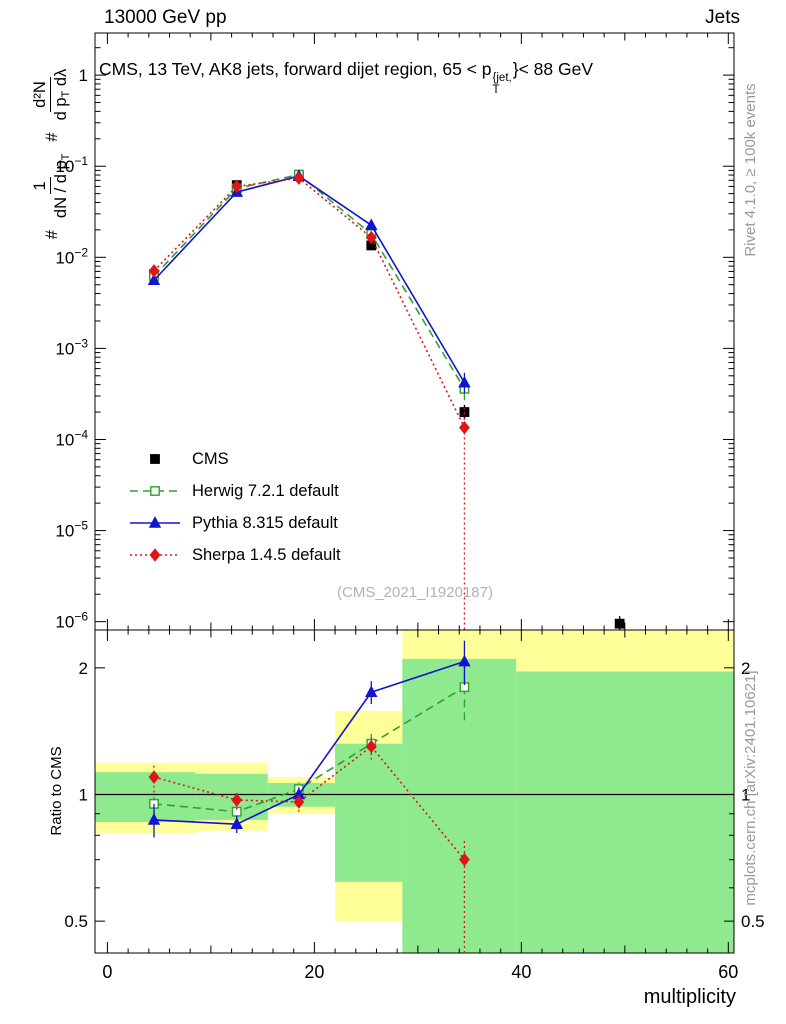 This screenshot has height=1024, width=786. I want to click on legend-item-herwig: Herwig 7.2.1 default, so click(234, 491).